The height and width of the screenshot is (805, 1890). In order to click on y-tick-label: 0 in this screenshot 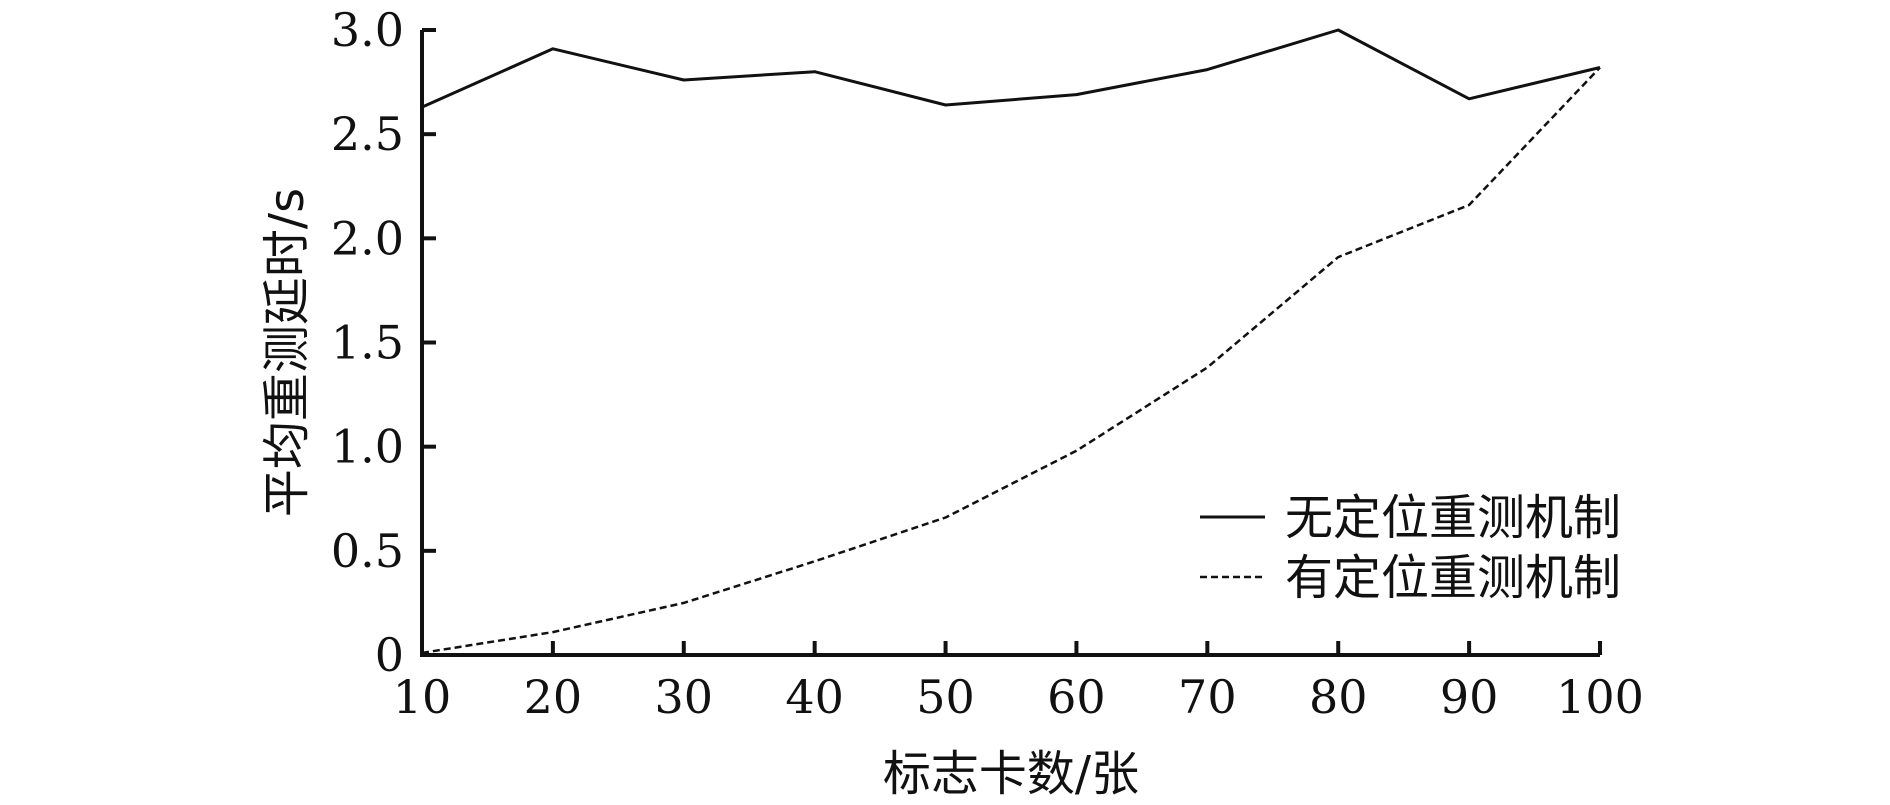, I will do `click(389, 655)`.